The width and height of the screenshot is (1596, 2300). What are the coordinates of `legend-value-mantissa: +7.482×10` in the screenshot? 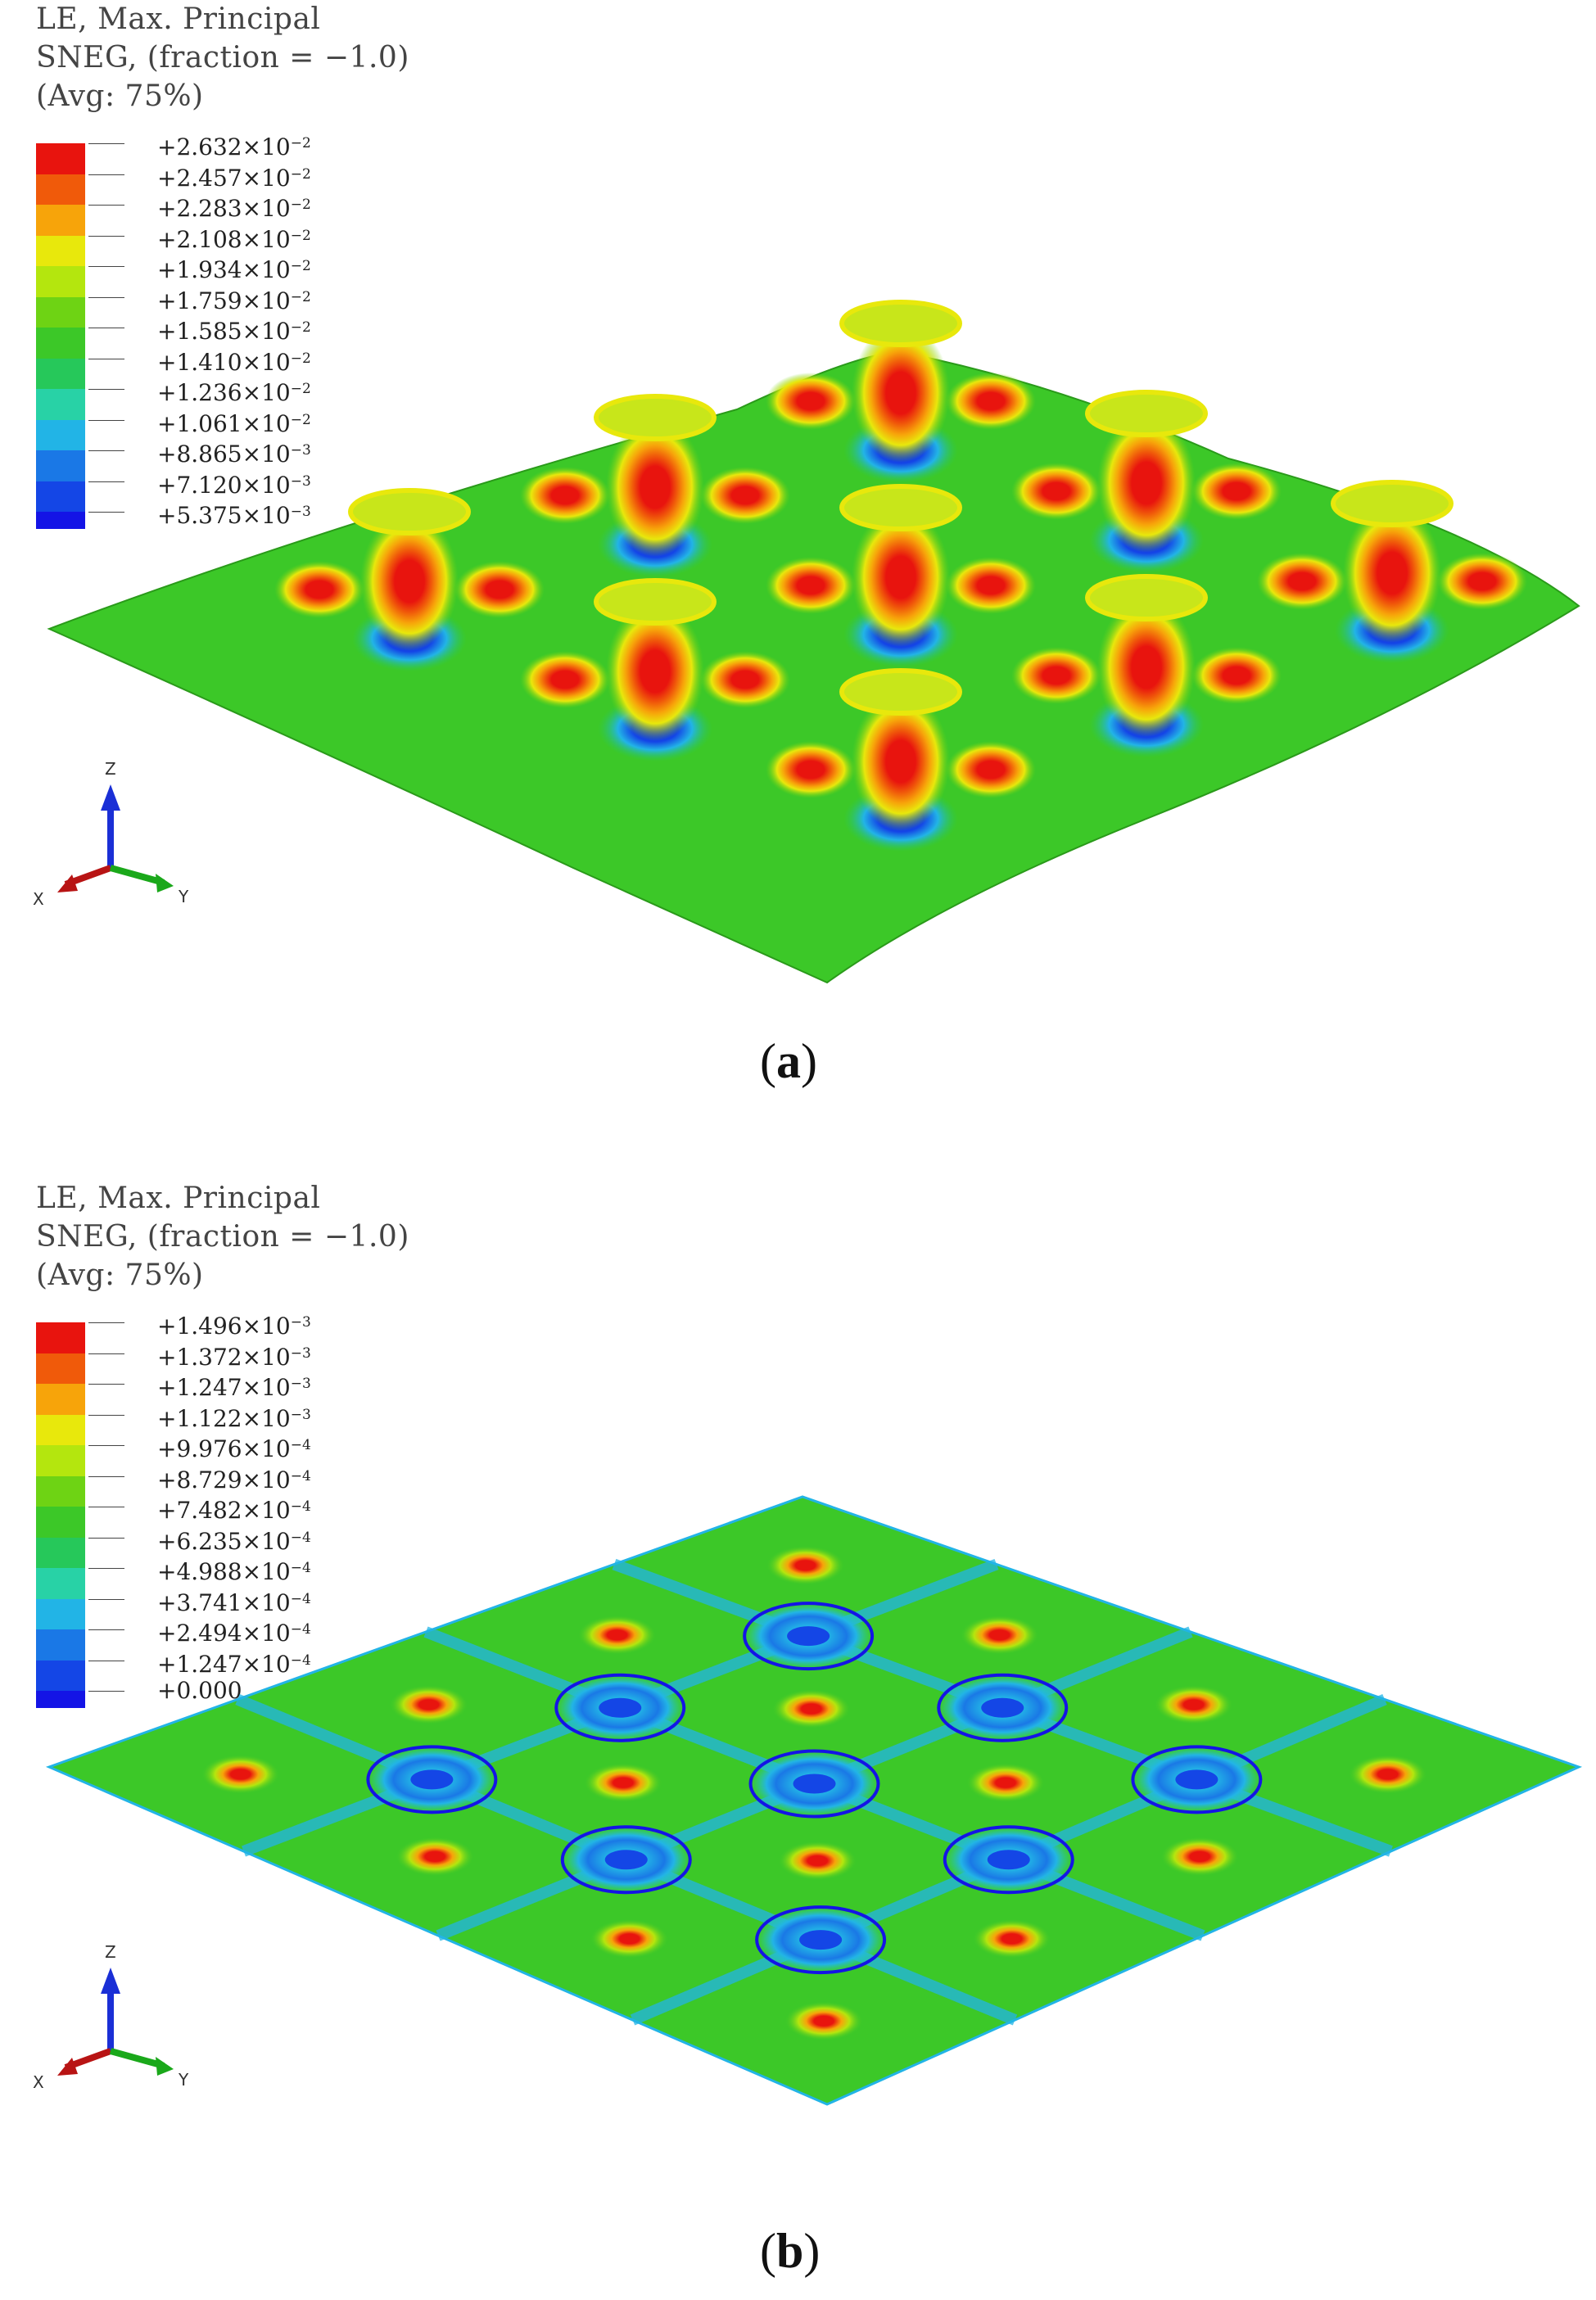 It's located at (224, 1510).